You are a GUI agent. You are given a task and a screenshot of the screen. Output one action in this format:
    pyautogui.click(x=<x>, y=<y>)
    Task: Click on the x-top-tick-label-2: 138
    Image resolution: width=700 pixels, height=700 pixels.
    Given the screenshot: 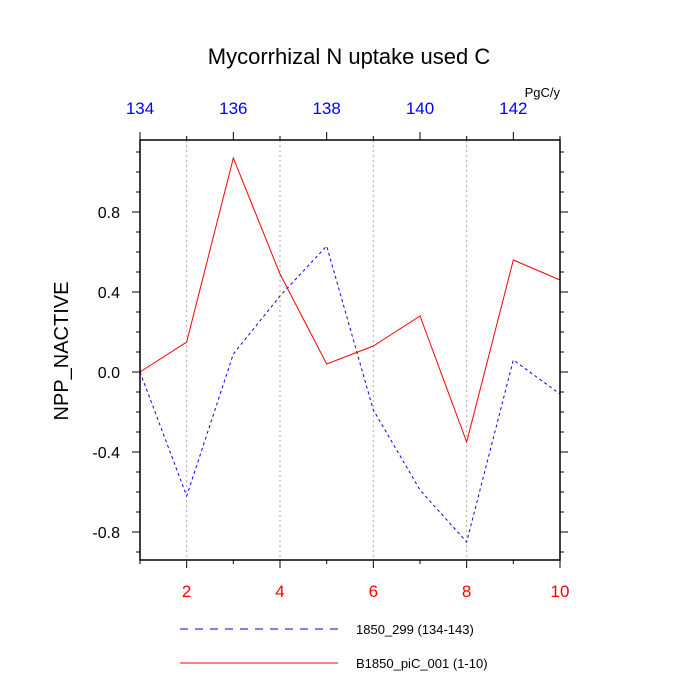 What is the action you would take?
    pyautogui.click(x=326, y=108)
    